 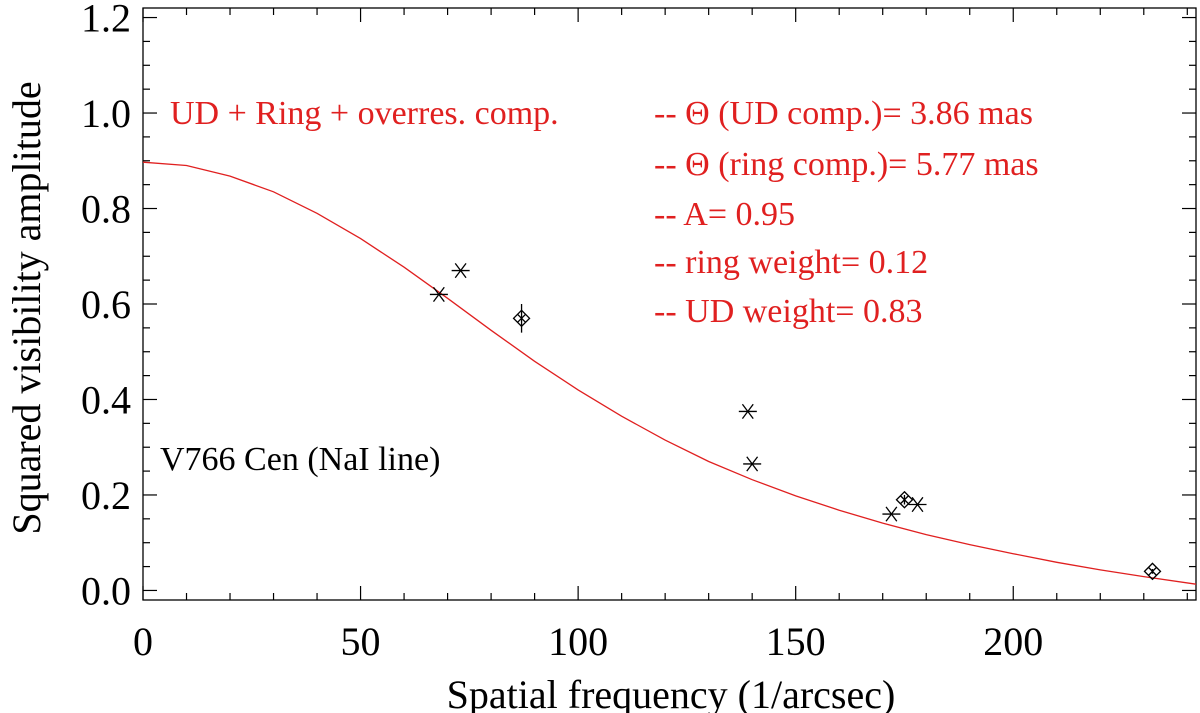 What do you see at coordinates (106, 304) in the screenshot?
I see `y-tick-label: 0.6` at bounding box center [106, 304].